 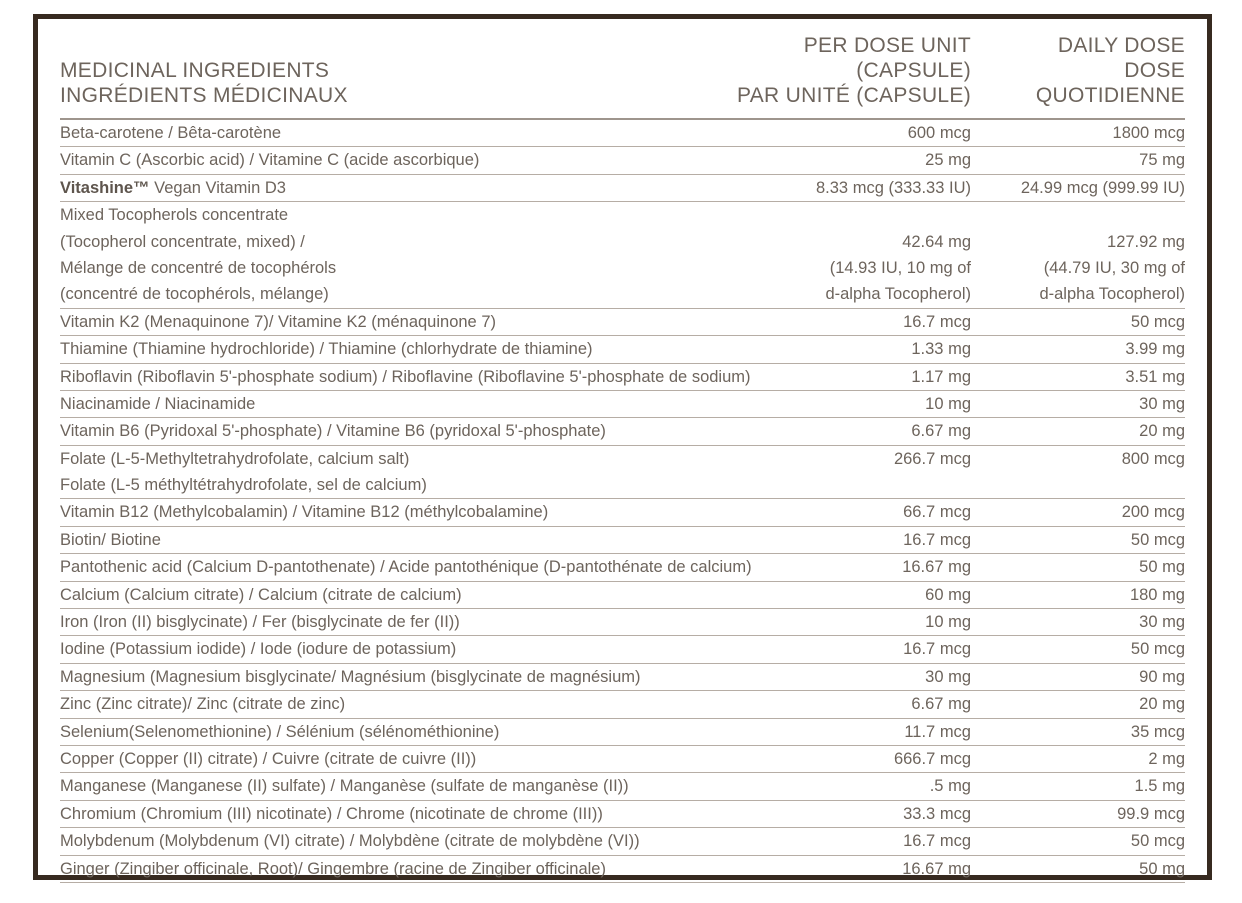 I want to click on per-dose-value: 66.7 mcg, so click(x=852, y=512).